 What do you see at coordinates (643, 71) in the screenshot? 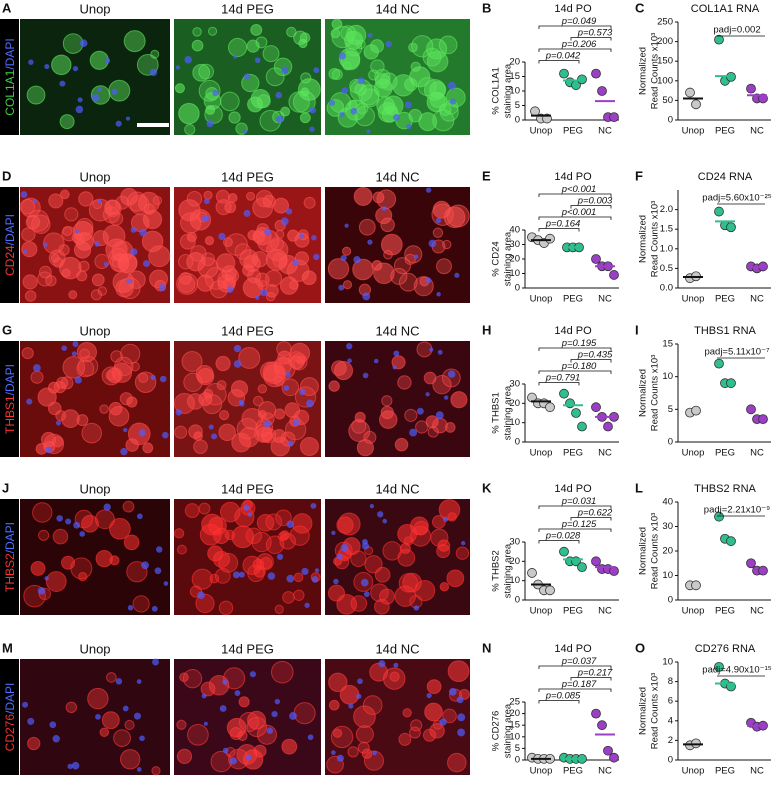
I see `y-axis-label: Normalized` at bounding box center [643, 71].